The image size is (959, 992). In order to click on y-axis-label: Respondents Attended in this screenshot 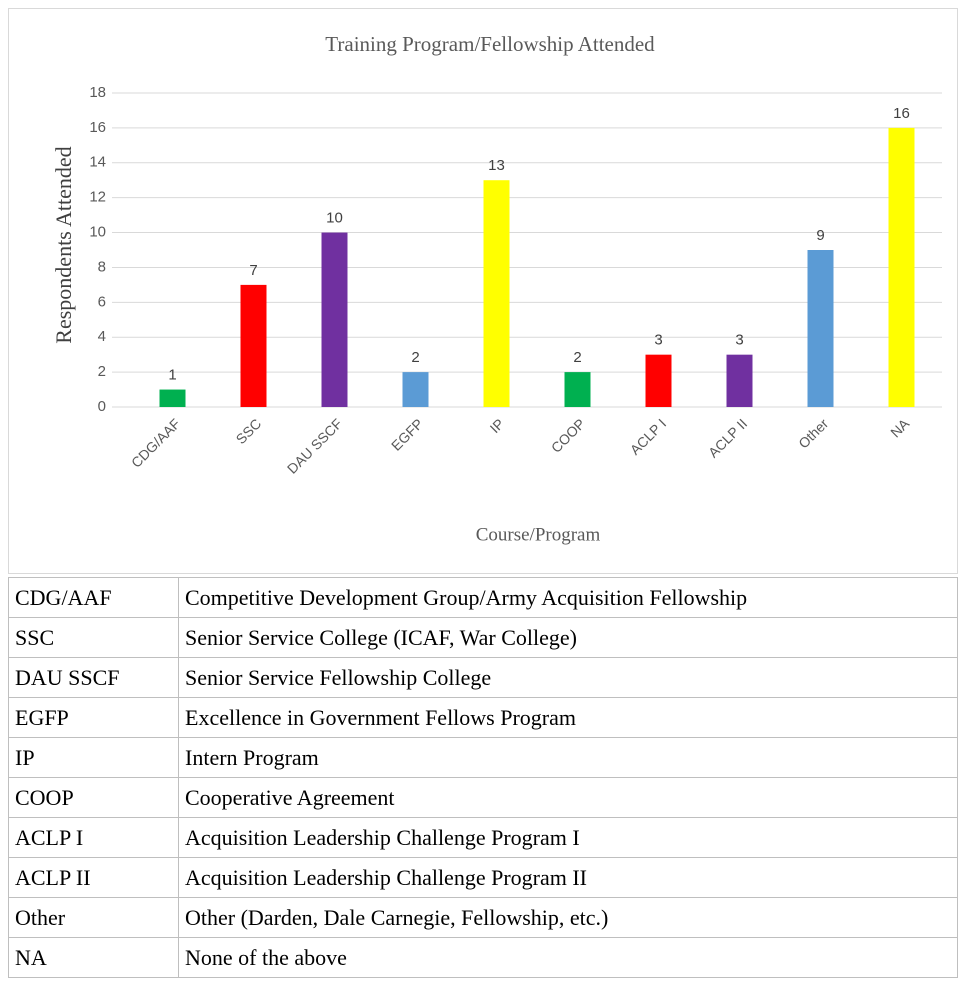, I will do `click(63, 244)`.